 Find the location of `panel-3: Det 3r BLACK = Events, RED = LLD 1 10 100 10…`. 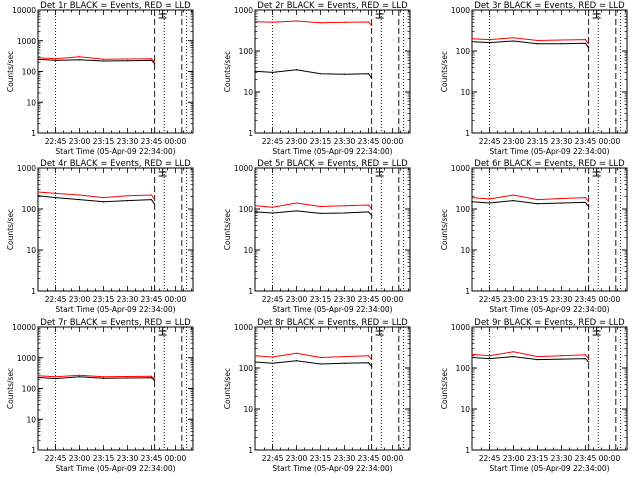

panel-3: Det 3r BLACK = Events, RED = LLD 1 10 100 10… is located at coordinates (534, 78).